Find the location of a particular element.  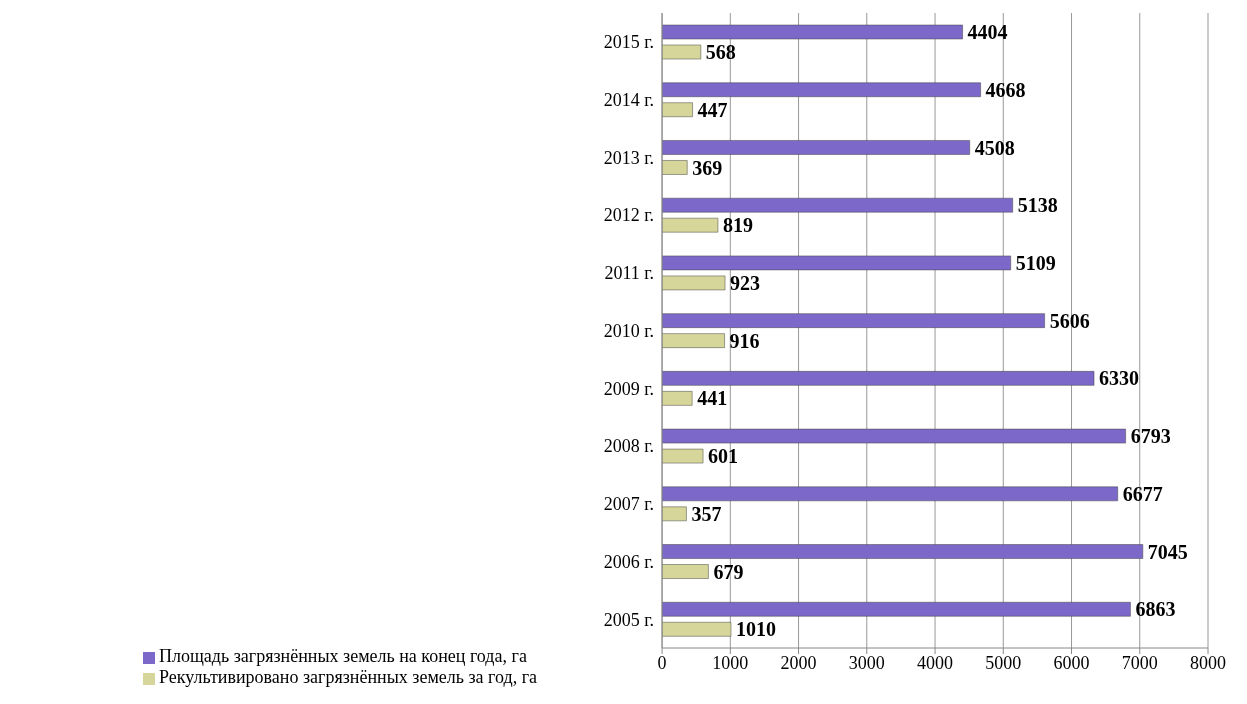

data-label: 679 is located at coordinates (728, 571).